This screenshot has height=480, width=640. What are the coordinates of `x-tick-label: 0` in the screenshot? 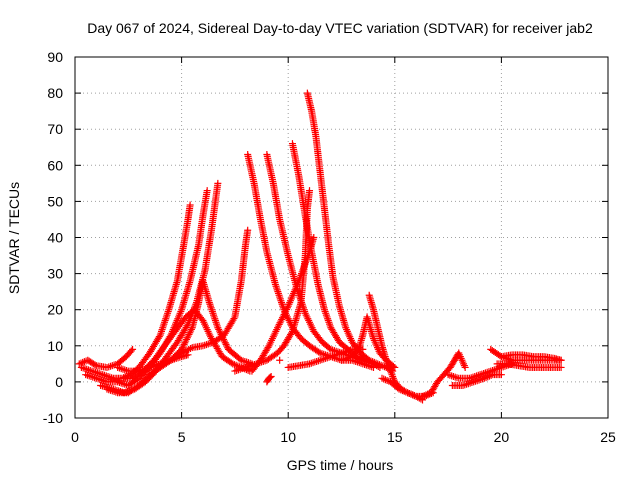 It's located at (75, 437).